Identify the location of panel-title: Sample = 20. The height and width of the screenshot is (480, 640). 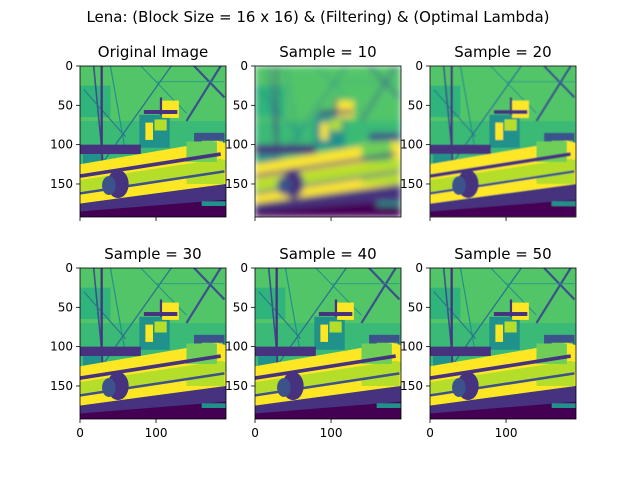
(502, 52).